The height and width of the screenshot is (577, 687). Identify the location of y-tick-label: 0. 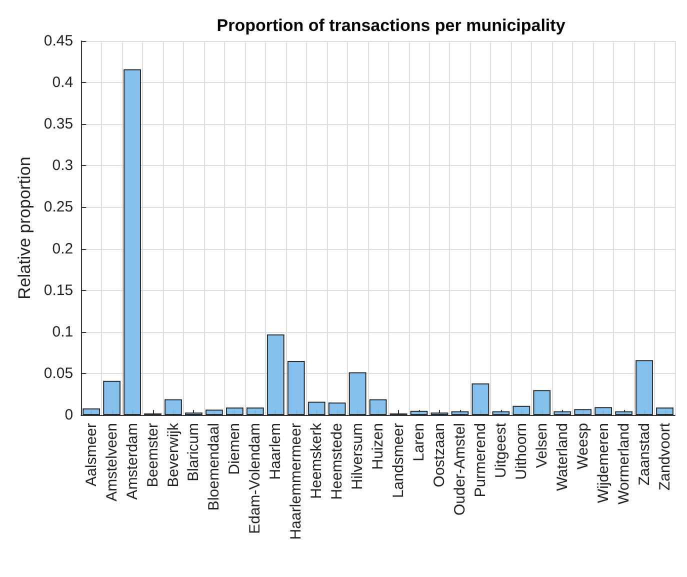
(69, 415).